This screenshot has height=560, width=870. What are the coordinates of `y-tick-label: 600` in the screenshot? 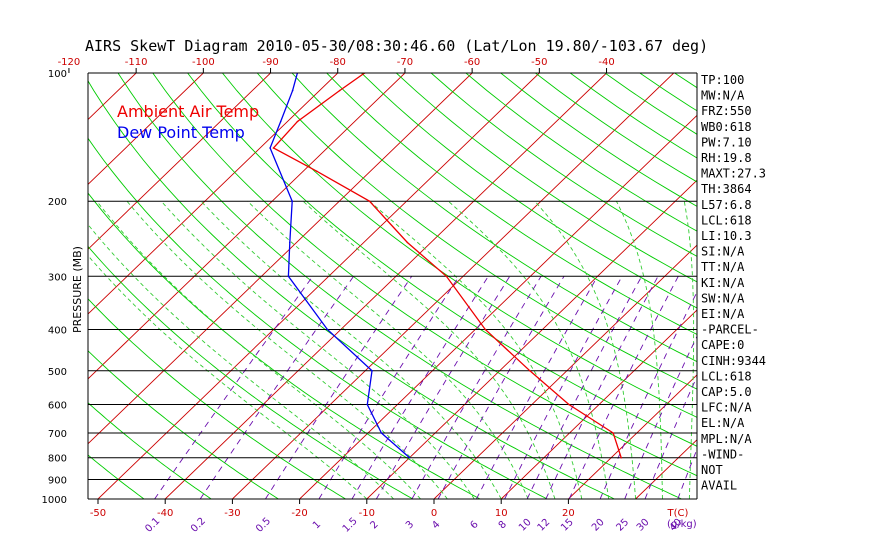 It's located at (57, 405).